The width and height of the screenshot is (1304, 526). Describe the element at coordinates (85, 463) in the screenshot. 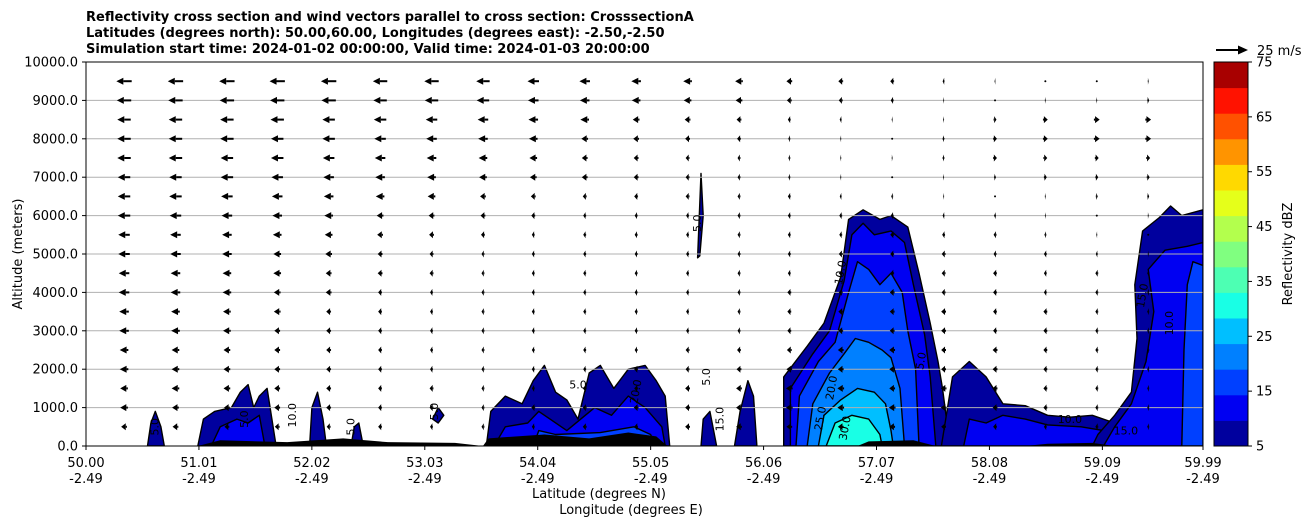

I see `x-tick-label-lat: 50.00` at that location.